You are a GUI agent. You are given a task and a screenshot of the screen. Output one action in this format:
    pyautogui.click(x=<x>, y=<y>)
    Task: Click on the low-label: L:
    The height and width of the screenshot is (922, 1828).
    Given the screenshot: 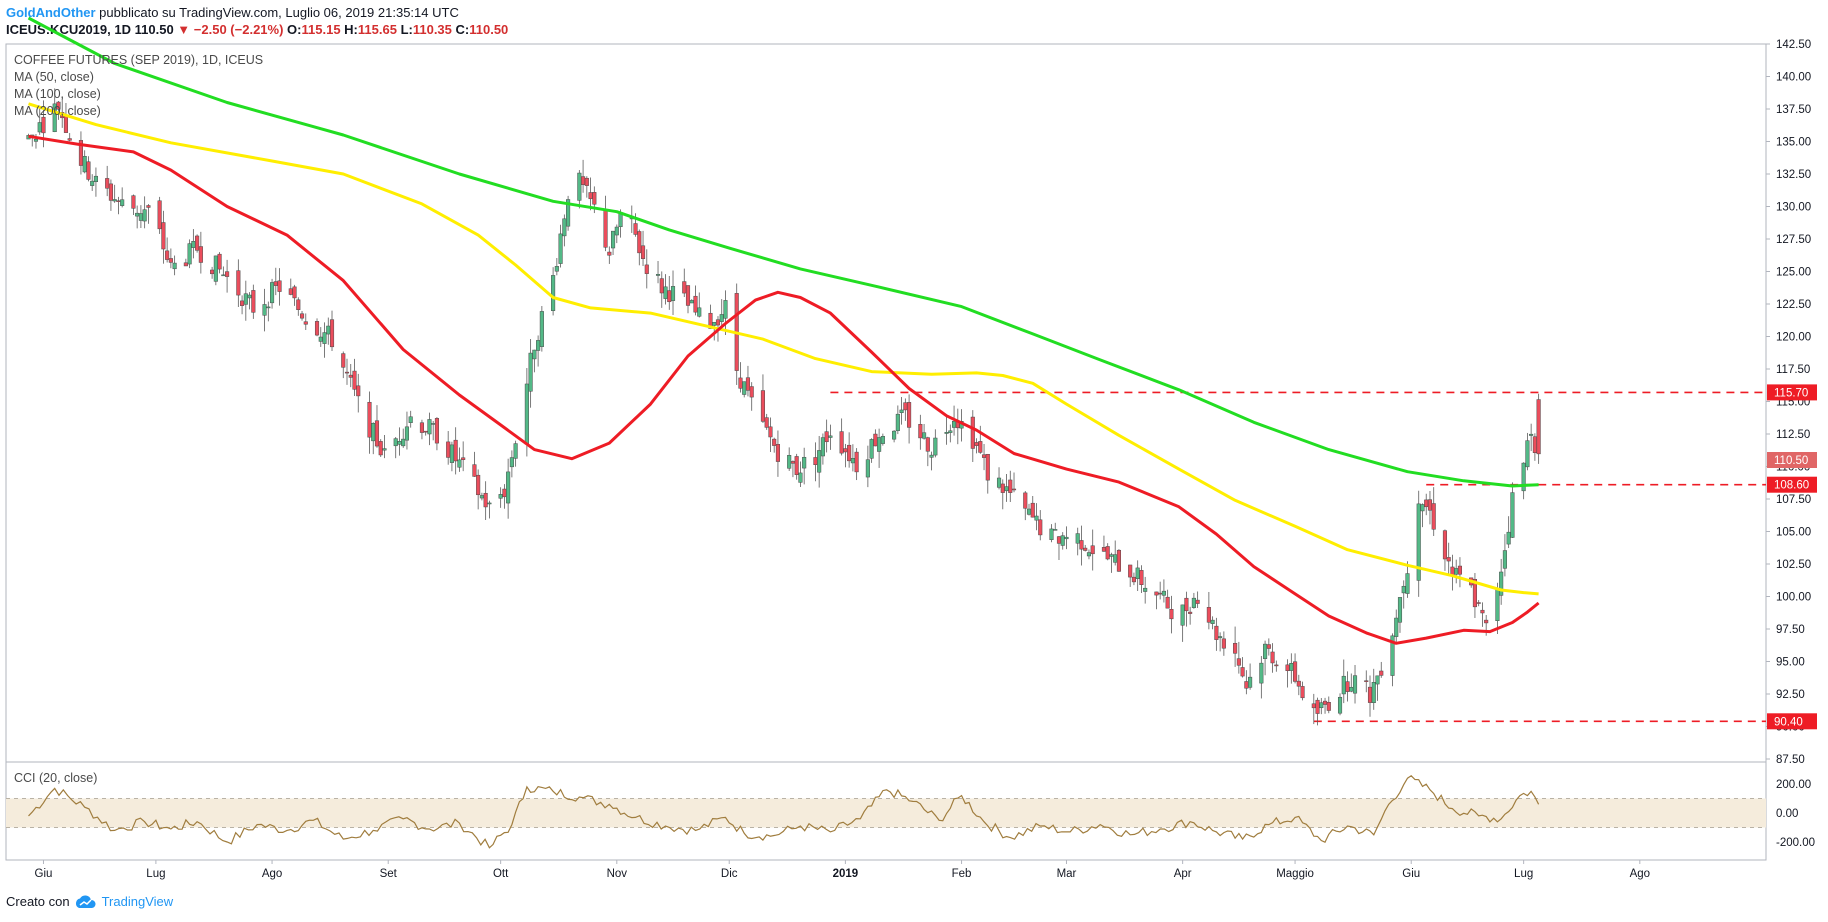 What is the action you would take?
    pyautogui.click(x=406, y=29)
    